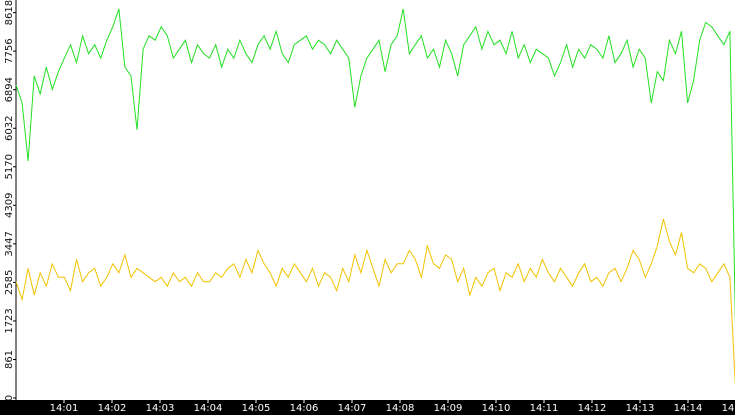 The image size is (735, 415). I want to click on x-tick-label: 14:15, so click(728, 408).